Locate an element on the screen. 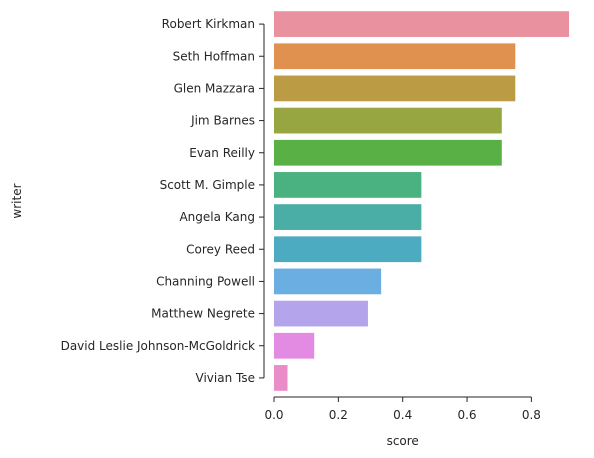 The height and width of the screenshot is (458, 594). x-ticks is located at coordinates (402, 399).